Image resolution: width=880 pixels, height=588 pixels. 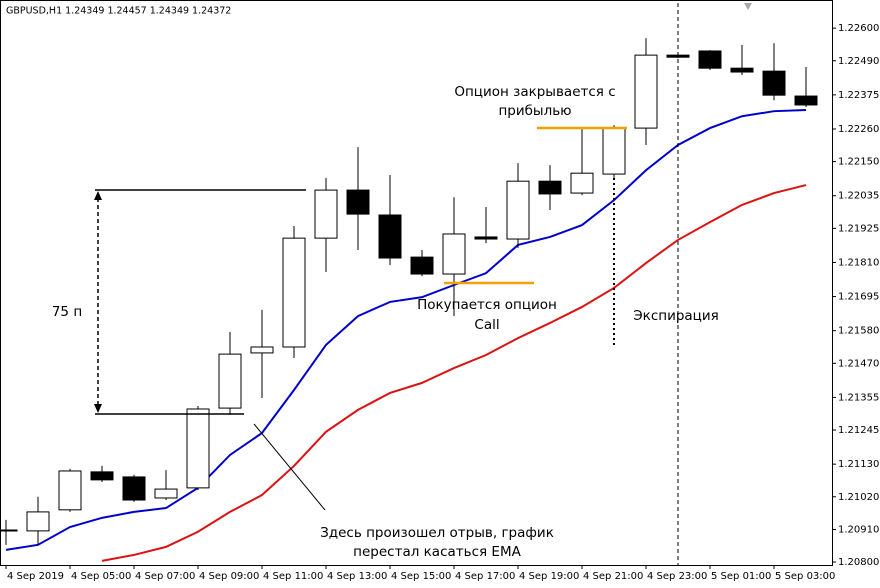 What do you see at coordinates (748, 6) in the screenshot?
I see `scroll-marker` at bounding box center [748, 6].